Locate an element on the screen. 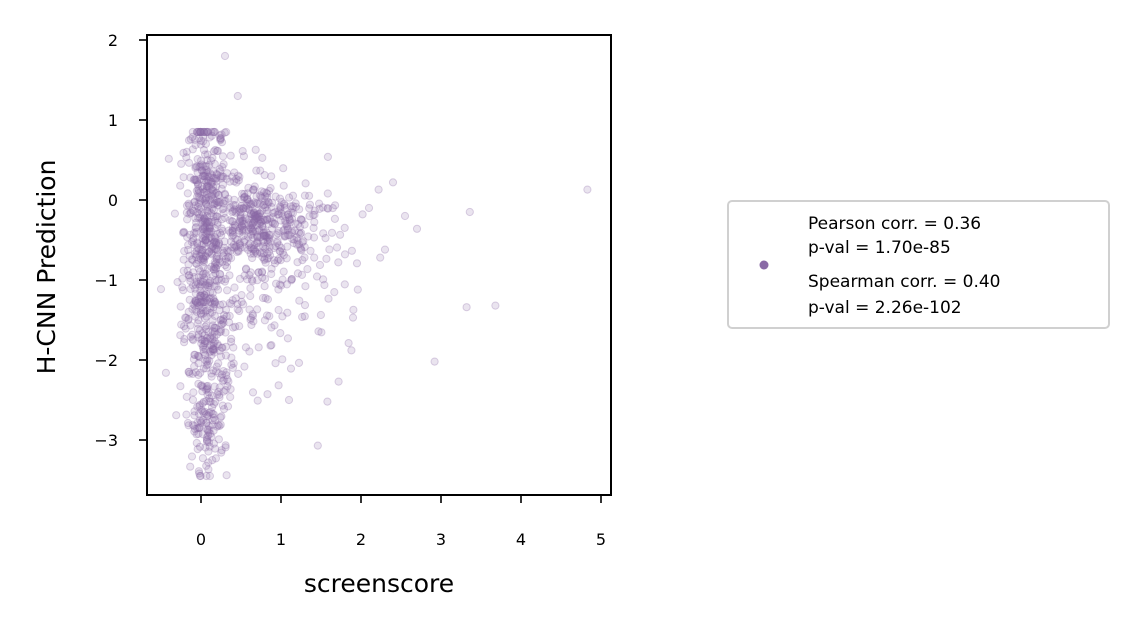  y-tick-label: 1 is located at coordinates (113, 120).